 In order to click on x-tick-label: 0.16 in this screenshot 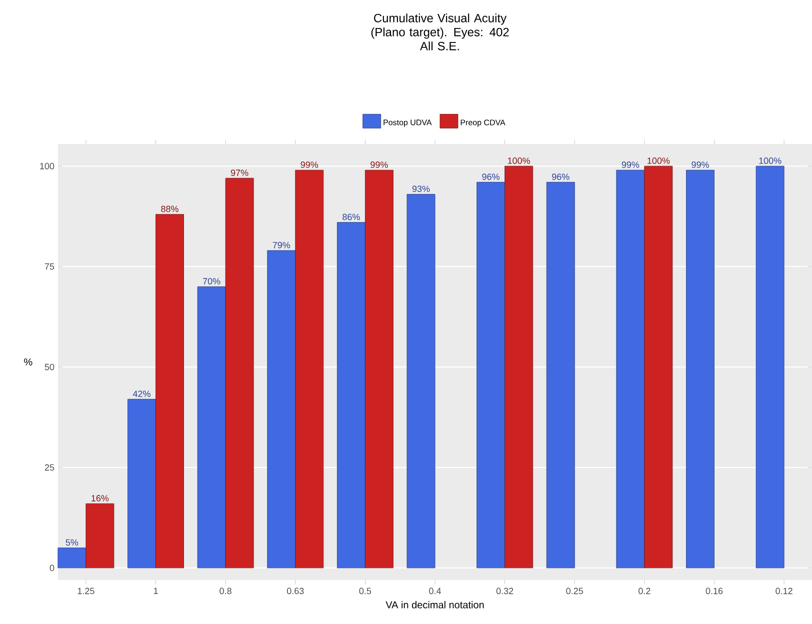, I will do `click(714, 591)`.